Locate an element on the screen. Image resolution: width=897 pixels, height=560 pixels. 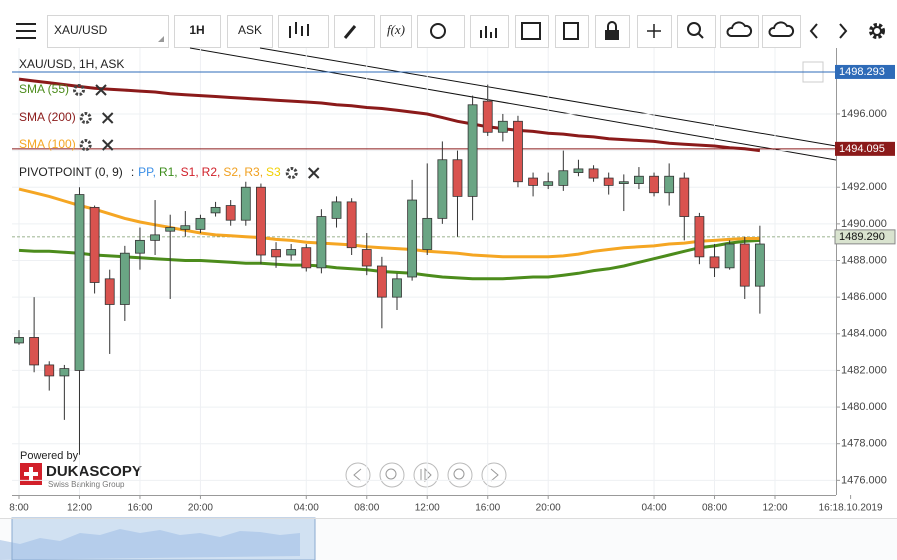
scroll-right is located at coordinates (494, 475).